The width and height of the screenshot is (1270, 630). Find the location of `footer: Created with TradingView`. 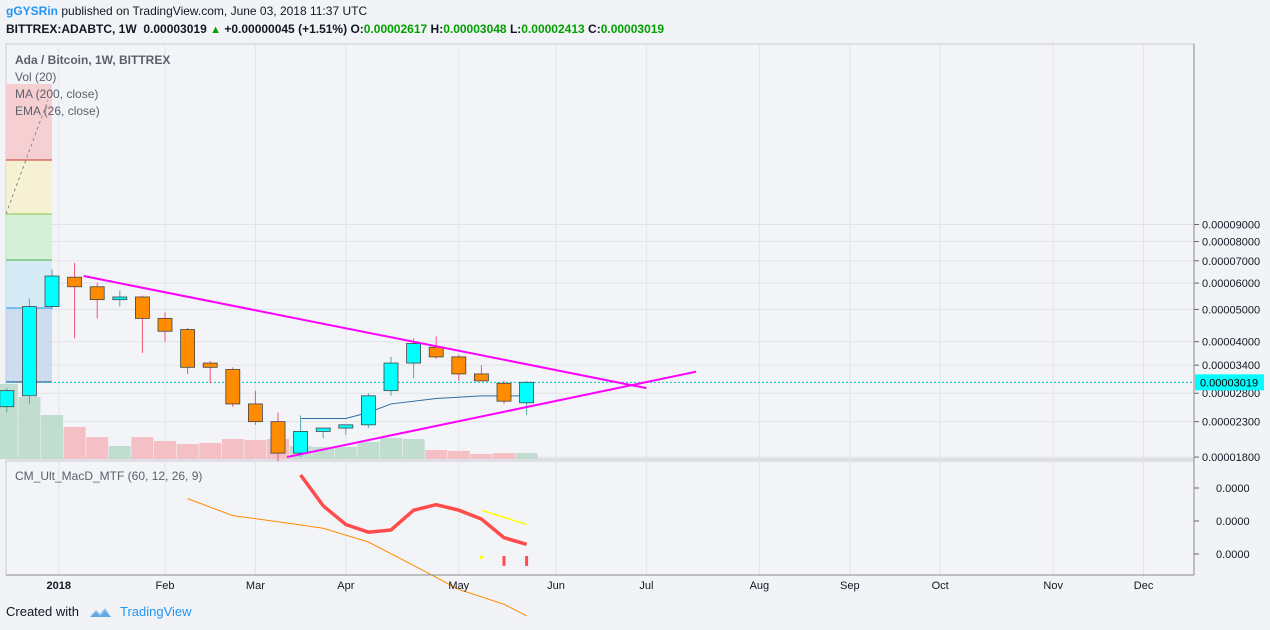

footer: Created with TradingView is located at coordinates (99, 612).